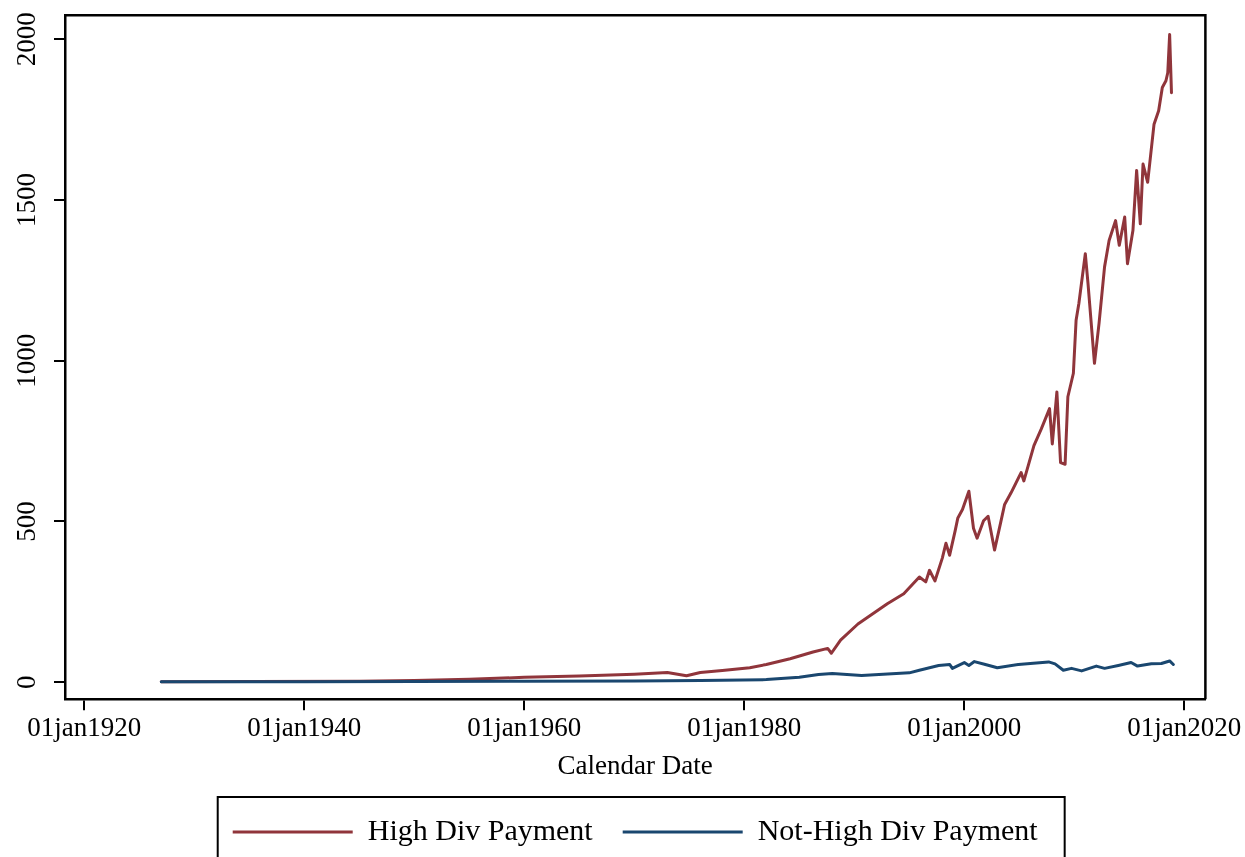  Describe the element at coordinates (524, 727) in the screenshot. I see `x-tick-label: 01jan1960` at that location.